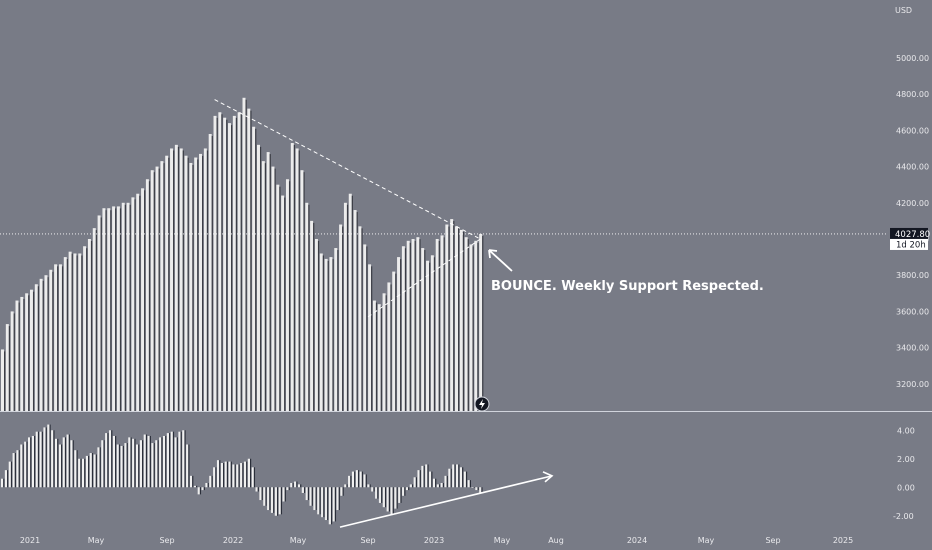 The image size is (932, 550). What do you see at coordinates (500, 260) in the screenshot?
I see `annotation-arrow` at bounding box center [500, 260].